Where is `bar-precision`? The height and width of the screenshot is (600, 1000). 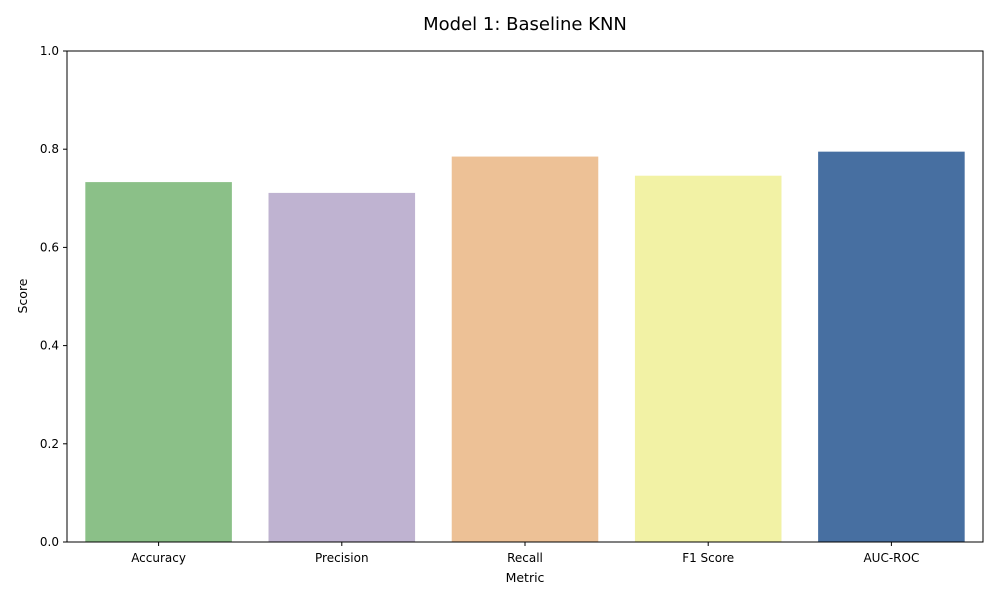 bar-precision is located at coordinates (342, 367).